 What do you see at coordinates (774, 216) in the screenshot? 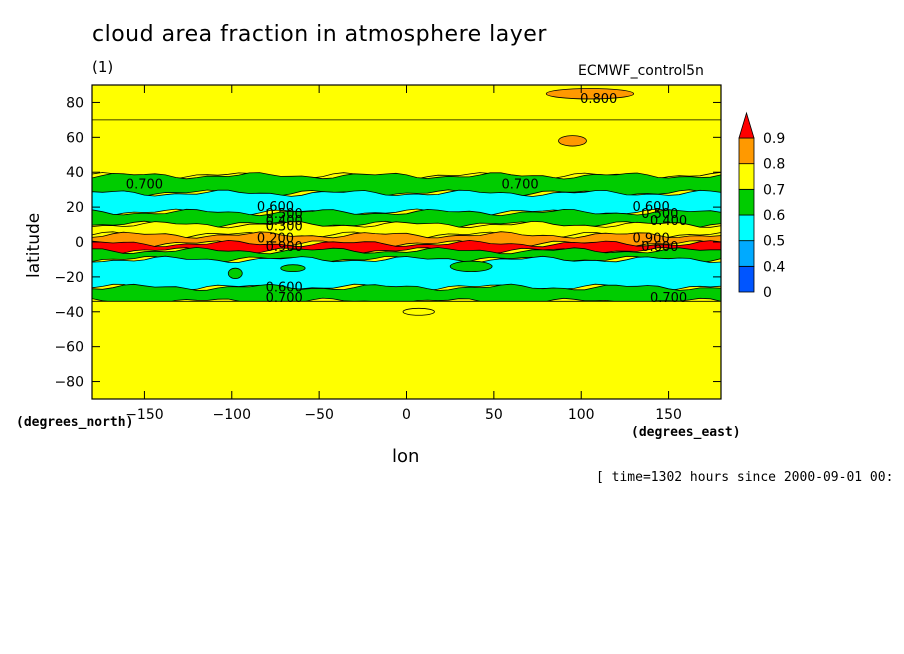
I see `colorbar-label: 0.6` at bounding box center [774, 216].